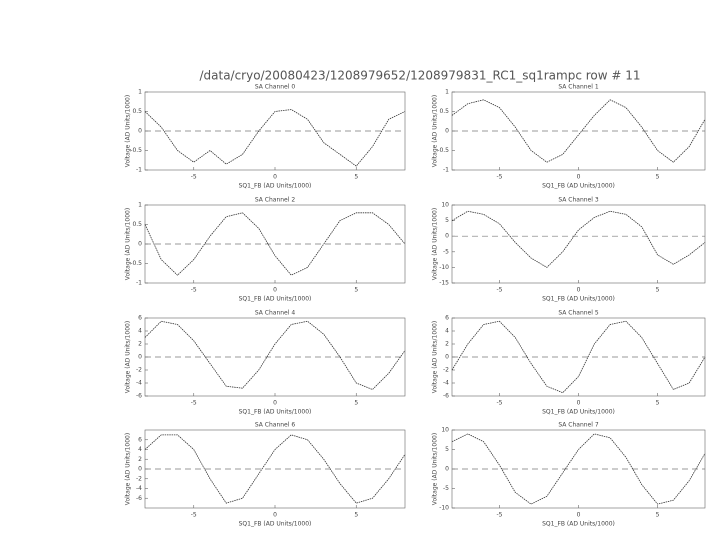  What do you see at coordinates (578, 200) in the screenshot?
I see `panel-title: SA Channel 3` at bounding box center [578, 200].